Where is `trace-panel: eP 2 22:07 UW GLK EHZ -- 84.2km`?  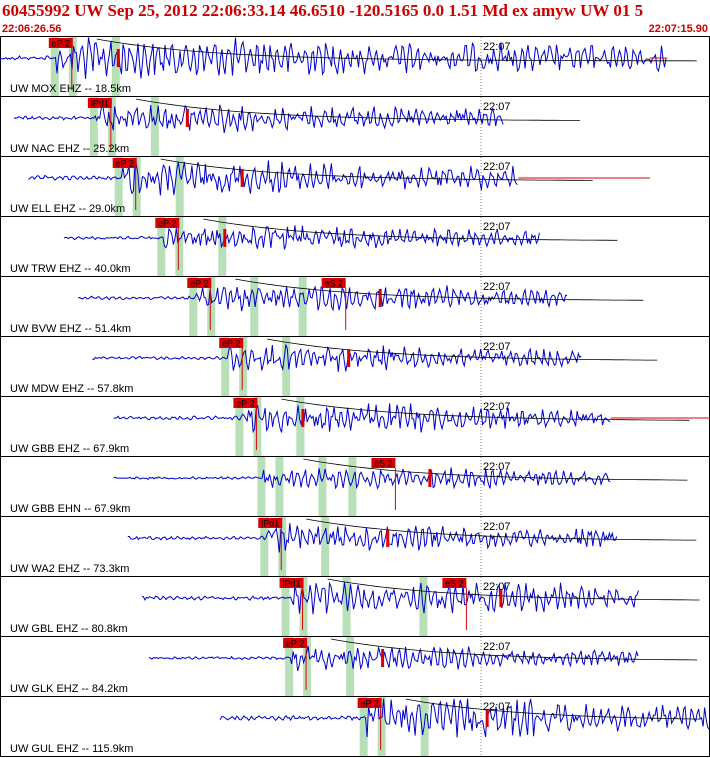 trace-panel: eP 2 22:07 UW GLK EHZ -- 84.2km is located at coordinates (355, 666).